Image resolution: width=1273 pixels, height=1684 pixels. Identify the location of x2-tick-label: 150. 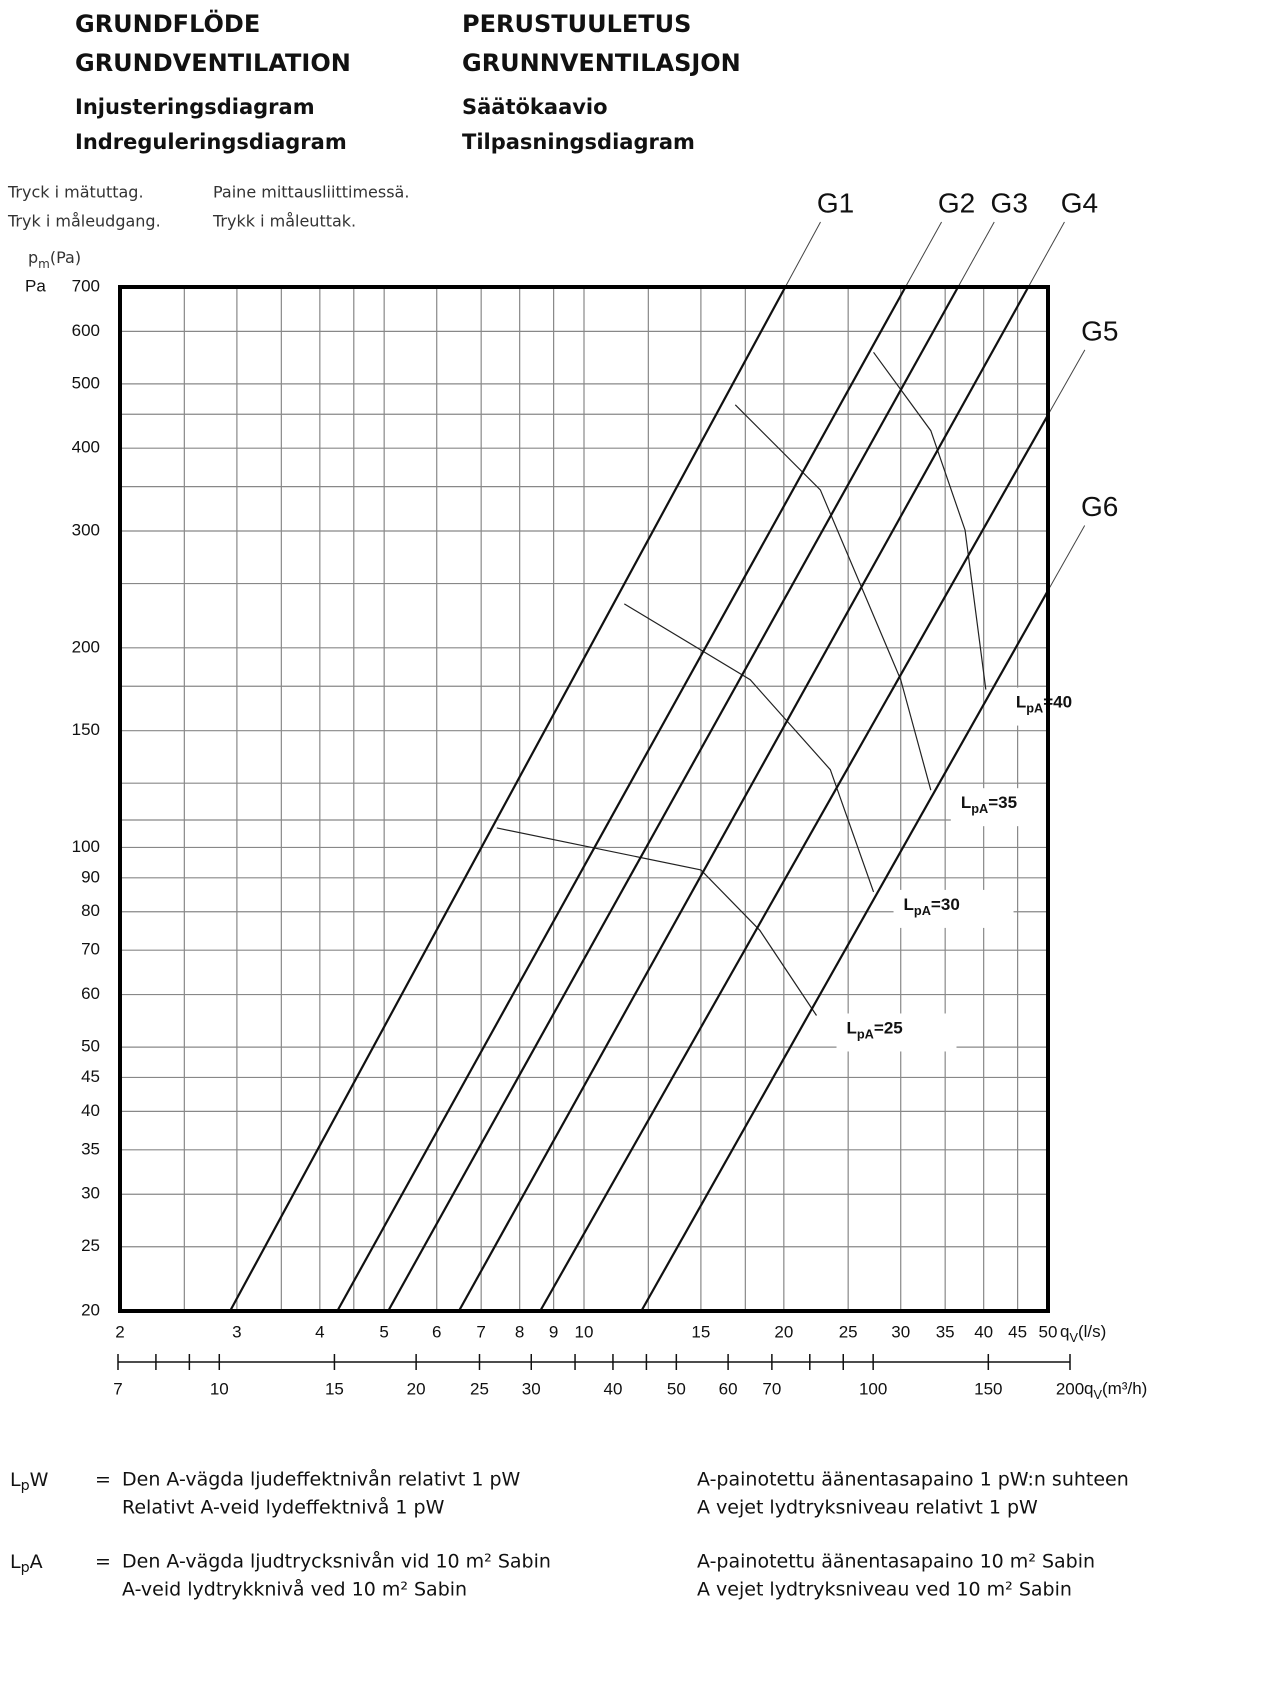
(988, 1388).